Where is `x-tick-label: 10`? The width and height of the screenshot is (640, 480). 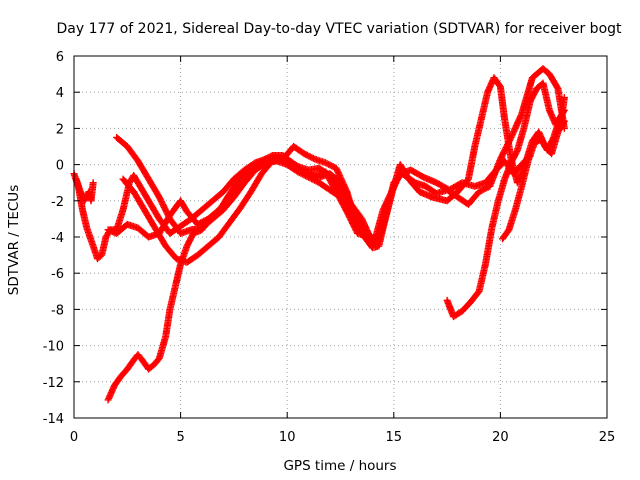
x-tick-label: 10 is located at coordinates (287, 437).